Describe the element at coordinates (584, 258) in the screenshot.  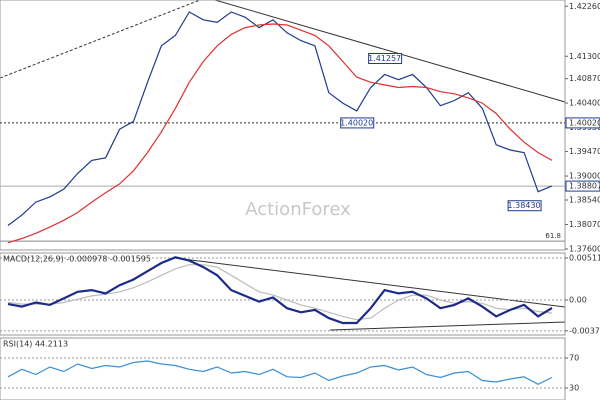
I see `y-tick-label: 0.00511` at that location.